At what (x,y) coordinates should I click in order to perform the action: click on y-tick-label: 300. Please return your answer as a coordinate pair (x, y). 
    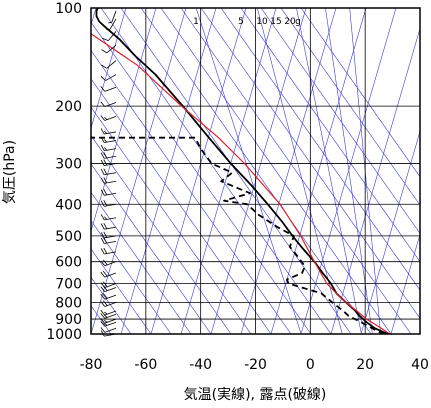
    Looking at the image, I should click on (68, 165).